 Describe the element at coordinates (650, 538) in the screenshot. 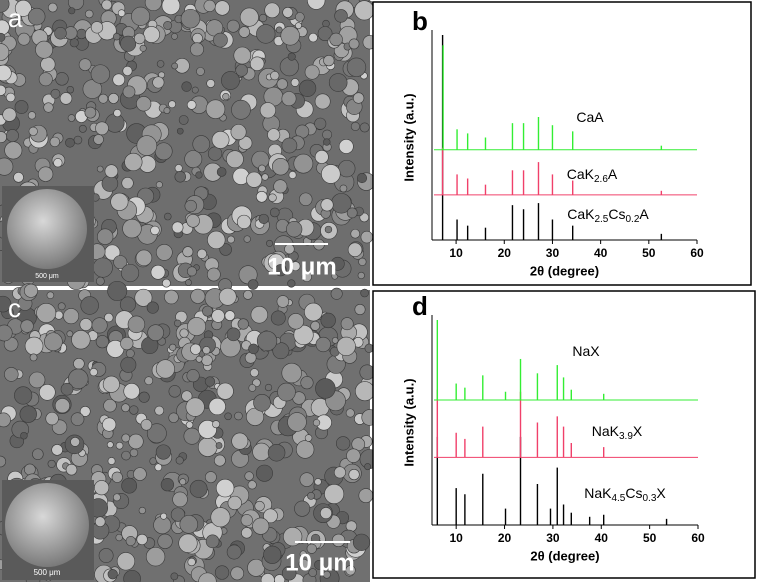

I see `x-tick-label: 50` at that location.